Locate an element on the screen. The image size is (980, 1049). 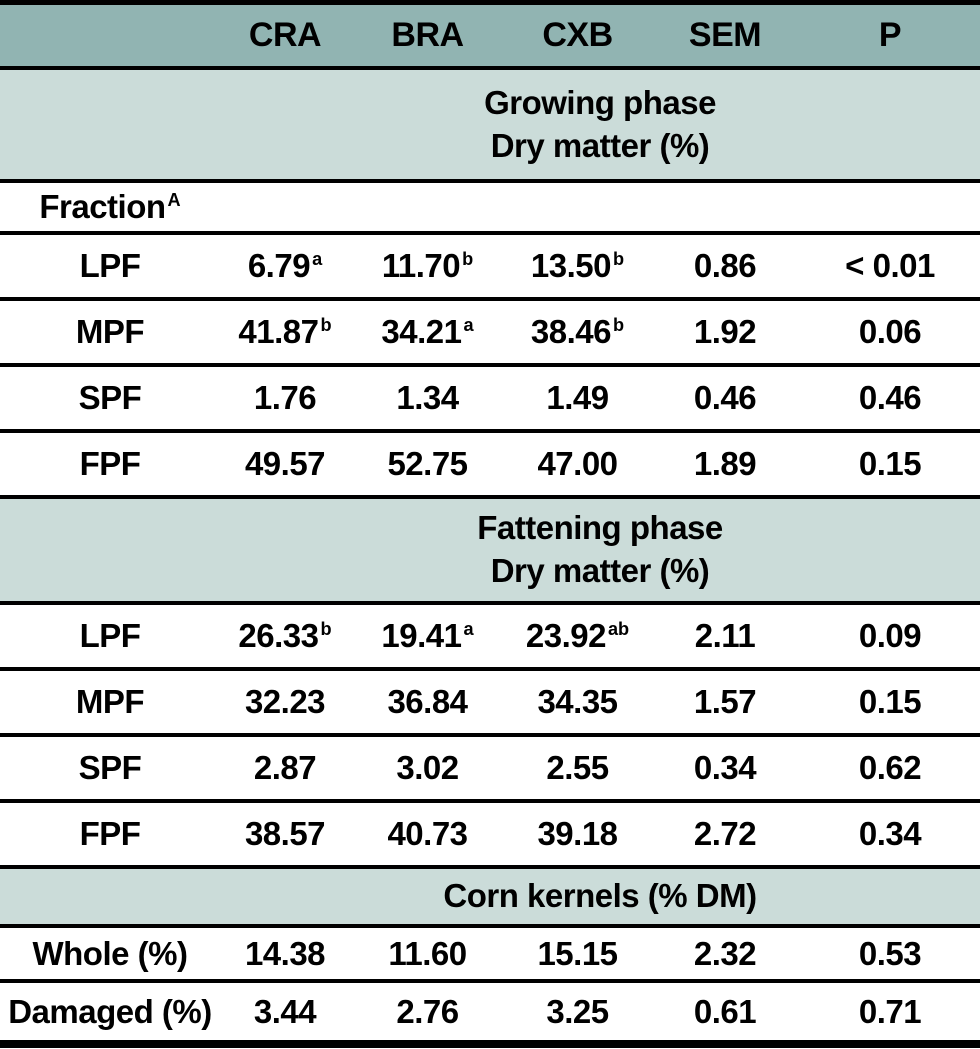
table-row-damaged: Damaged (%) 3.44 2.76 3.25 0.61 0.71 is located at coordinates (490, 1011).